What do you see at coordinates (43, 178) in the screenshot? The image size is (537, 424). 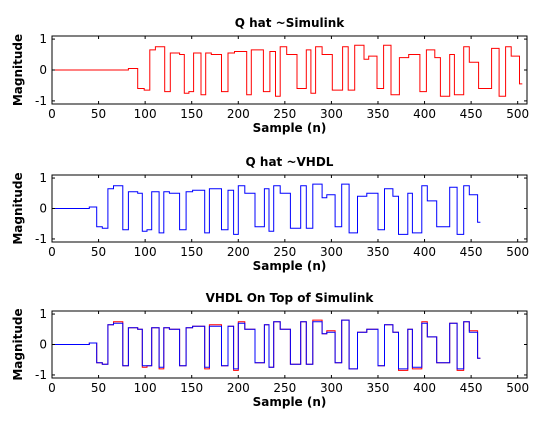 I see `subplot-2-ytick-label: 1` at bounding box center [43, 178].